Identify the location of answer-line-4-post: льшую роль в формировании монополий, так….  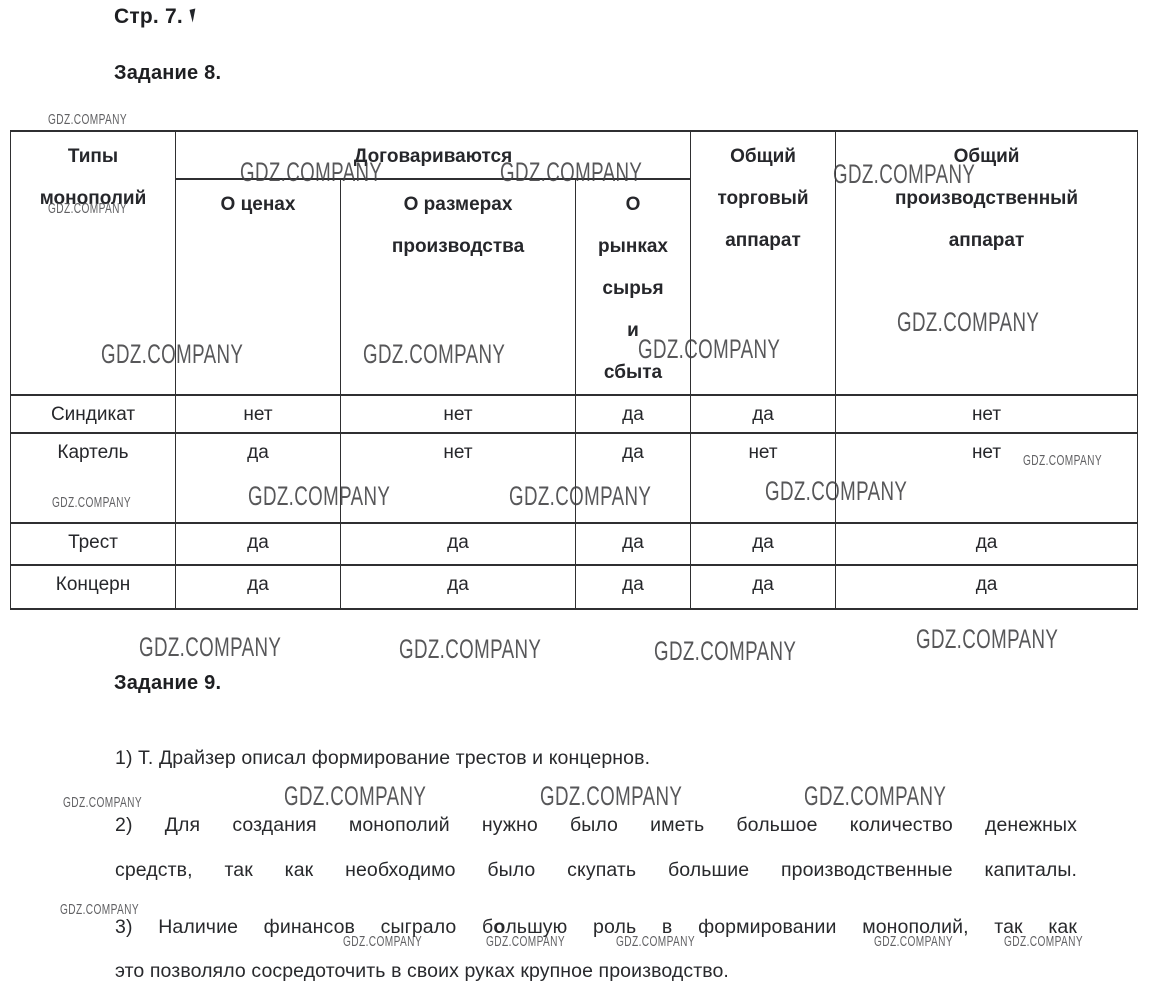
(791, 927).